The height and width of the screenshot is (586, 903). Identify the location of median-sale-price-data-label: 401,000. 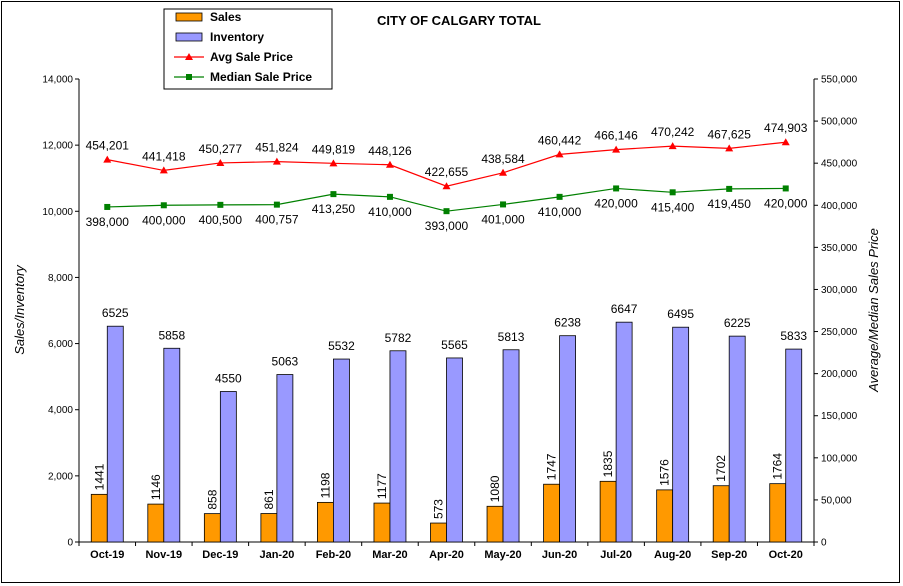
(503, 219).